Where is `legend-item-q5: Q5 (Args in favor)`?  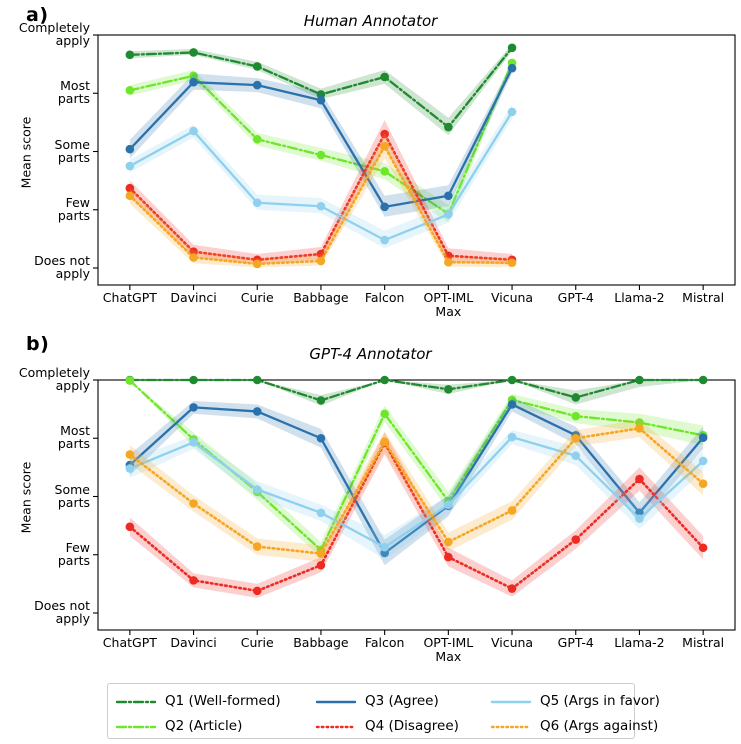
legend-item-q5: Q5 (Args in favor) is located at coordinates (575, 700).